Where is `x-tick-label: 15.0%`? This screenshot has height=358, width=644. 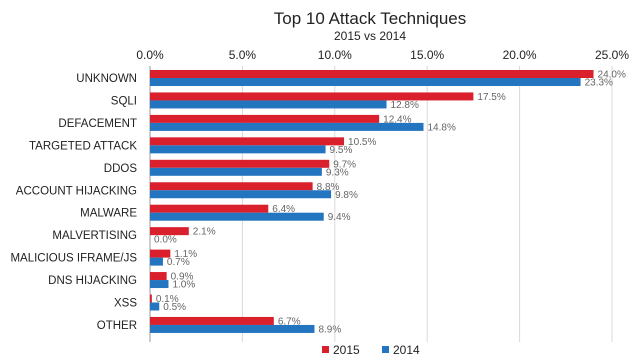
x-tick-label: 15.0% is located at coordinates (427, 55).